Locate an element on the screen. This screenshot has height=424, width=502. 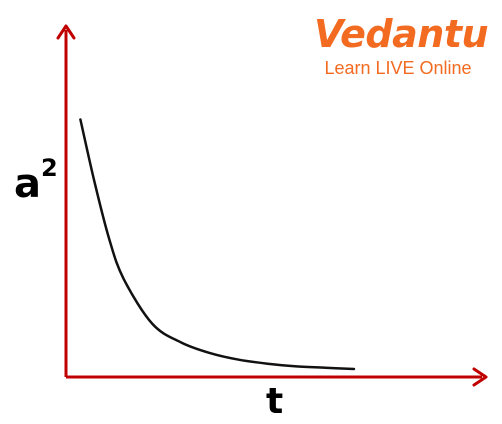
brand-logo: Vedantu Learn LIVE Online is located at coordinates (401, 45).